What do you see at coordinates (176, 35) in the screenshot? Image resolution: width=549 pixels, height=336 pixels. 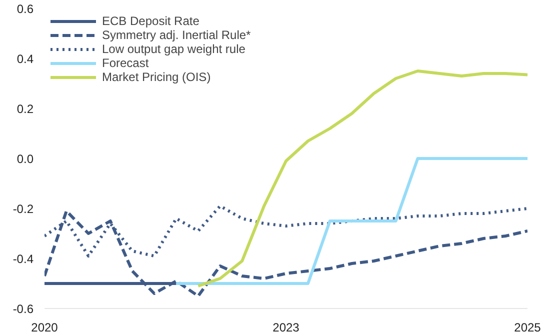 I see `legend-label: Symmetry adj. Inertial Rule*` at bounding box center [176, 35].